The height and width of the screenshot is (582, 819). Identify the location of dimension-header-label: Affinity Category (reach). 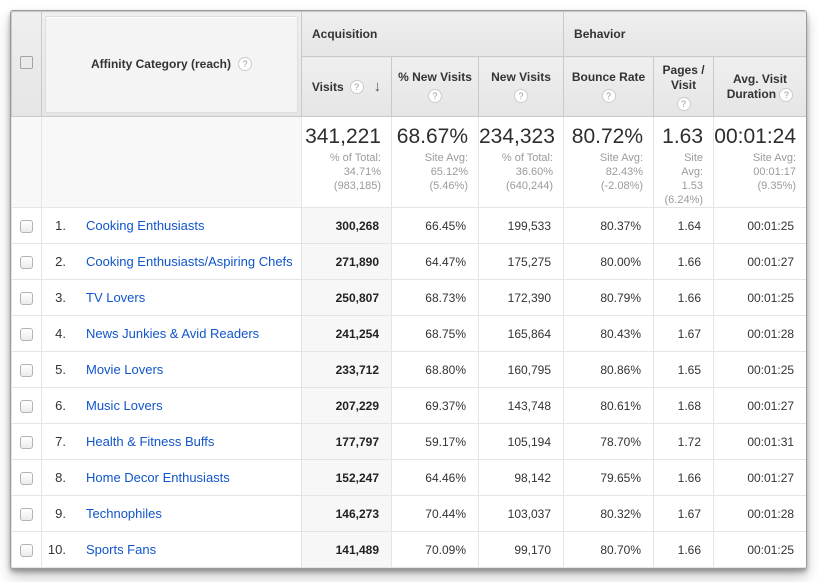
(161, 64).